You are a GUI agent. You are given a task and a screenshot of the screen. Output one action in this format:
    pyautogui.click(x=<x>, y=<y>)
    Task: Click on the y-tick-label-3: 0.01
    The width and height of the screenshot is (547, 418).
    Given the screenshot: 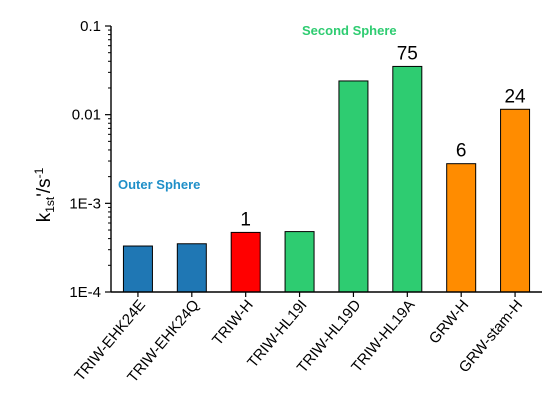 What is the action you would take?
    pyautogui.click(x=86, y=115)
    